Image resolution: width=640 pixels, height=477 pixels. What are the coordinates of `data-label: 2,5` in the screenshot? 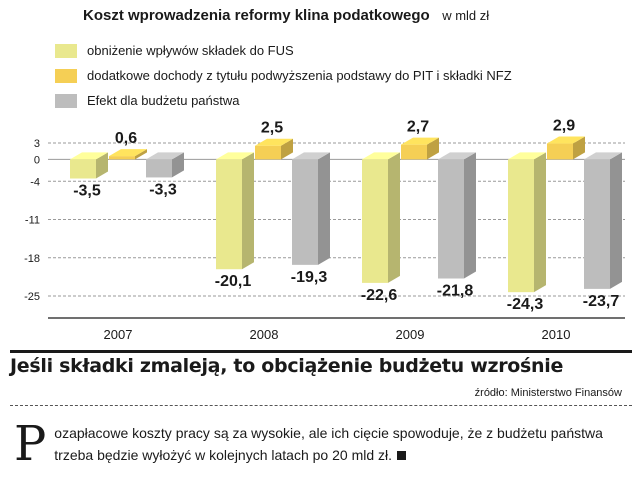 It's located at (272, 128).